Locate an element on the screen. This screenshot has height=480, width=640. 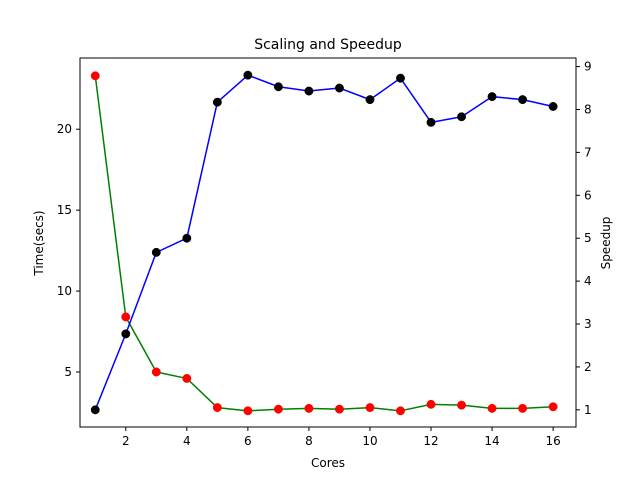
x-tick-label: 10 is located at coordinates (369, 441).